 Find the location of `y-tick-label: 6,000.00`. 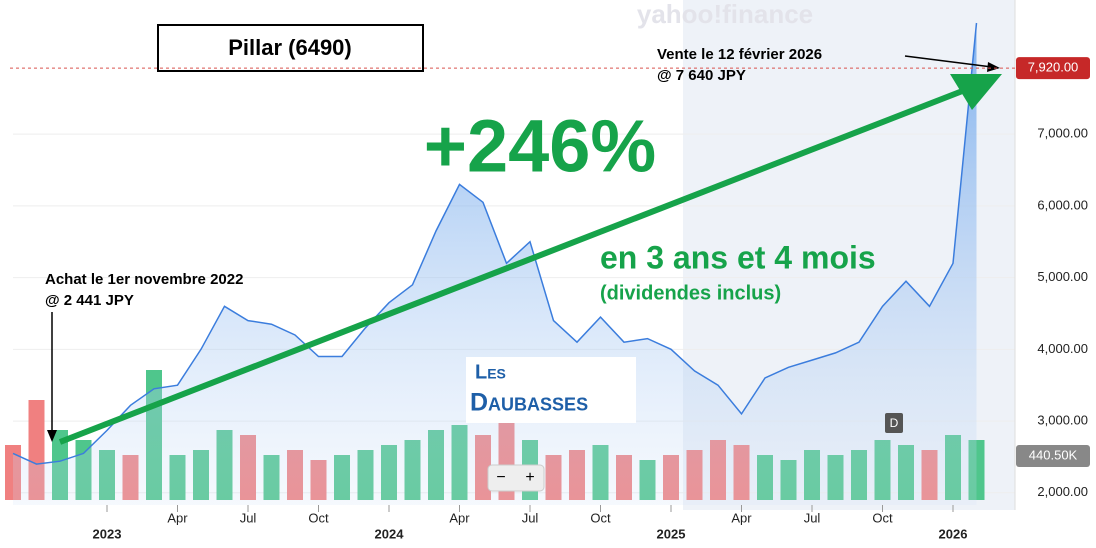

y-tick-label: 6,000.00 is located at coordinates (1062, 204).